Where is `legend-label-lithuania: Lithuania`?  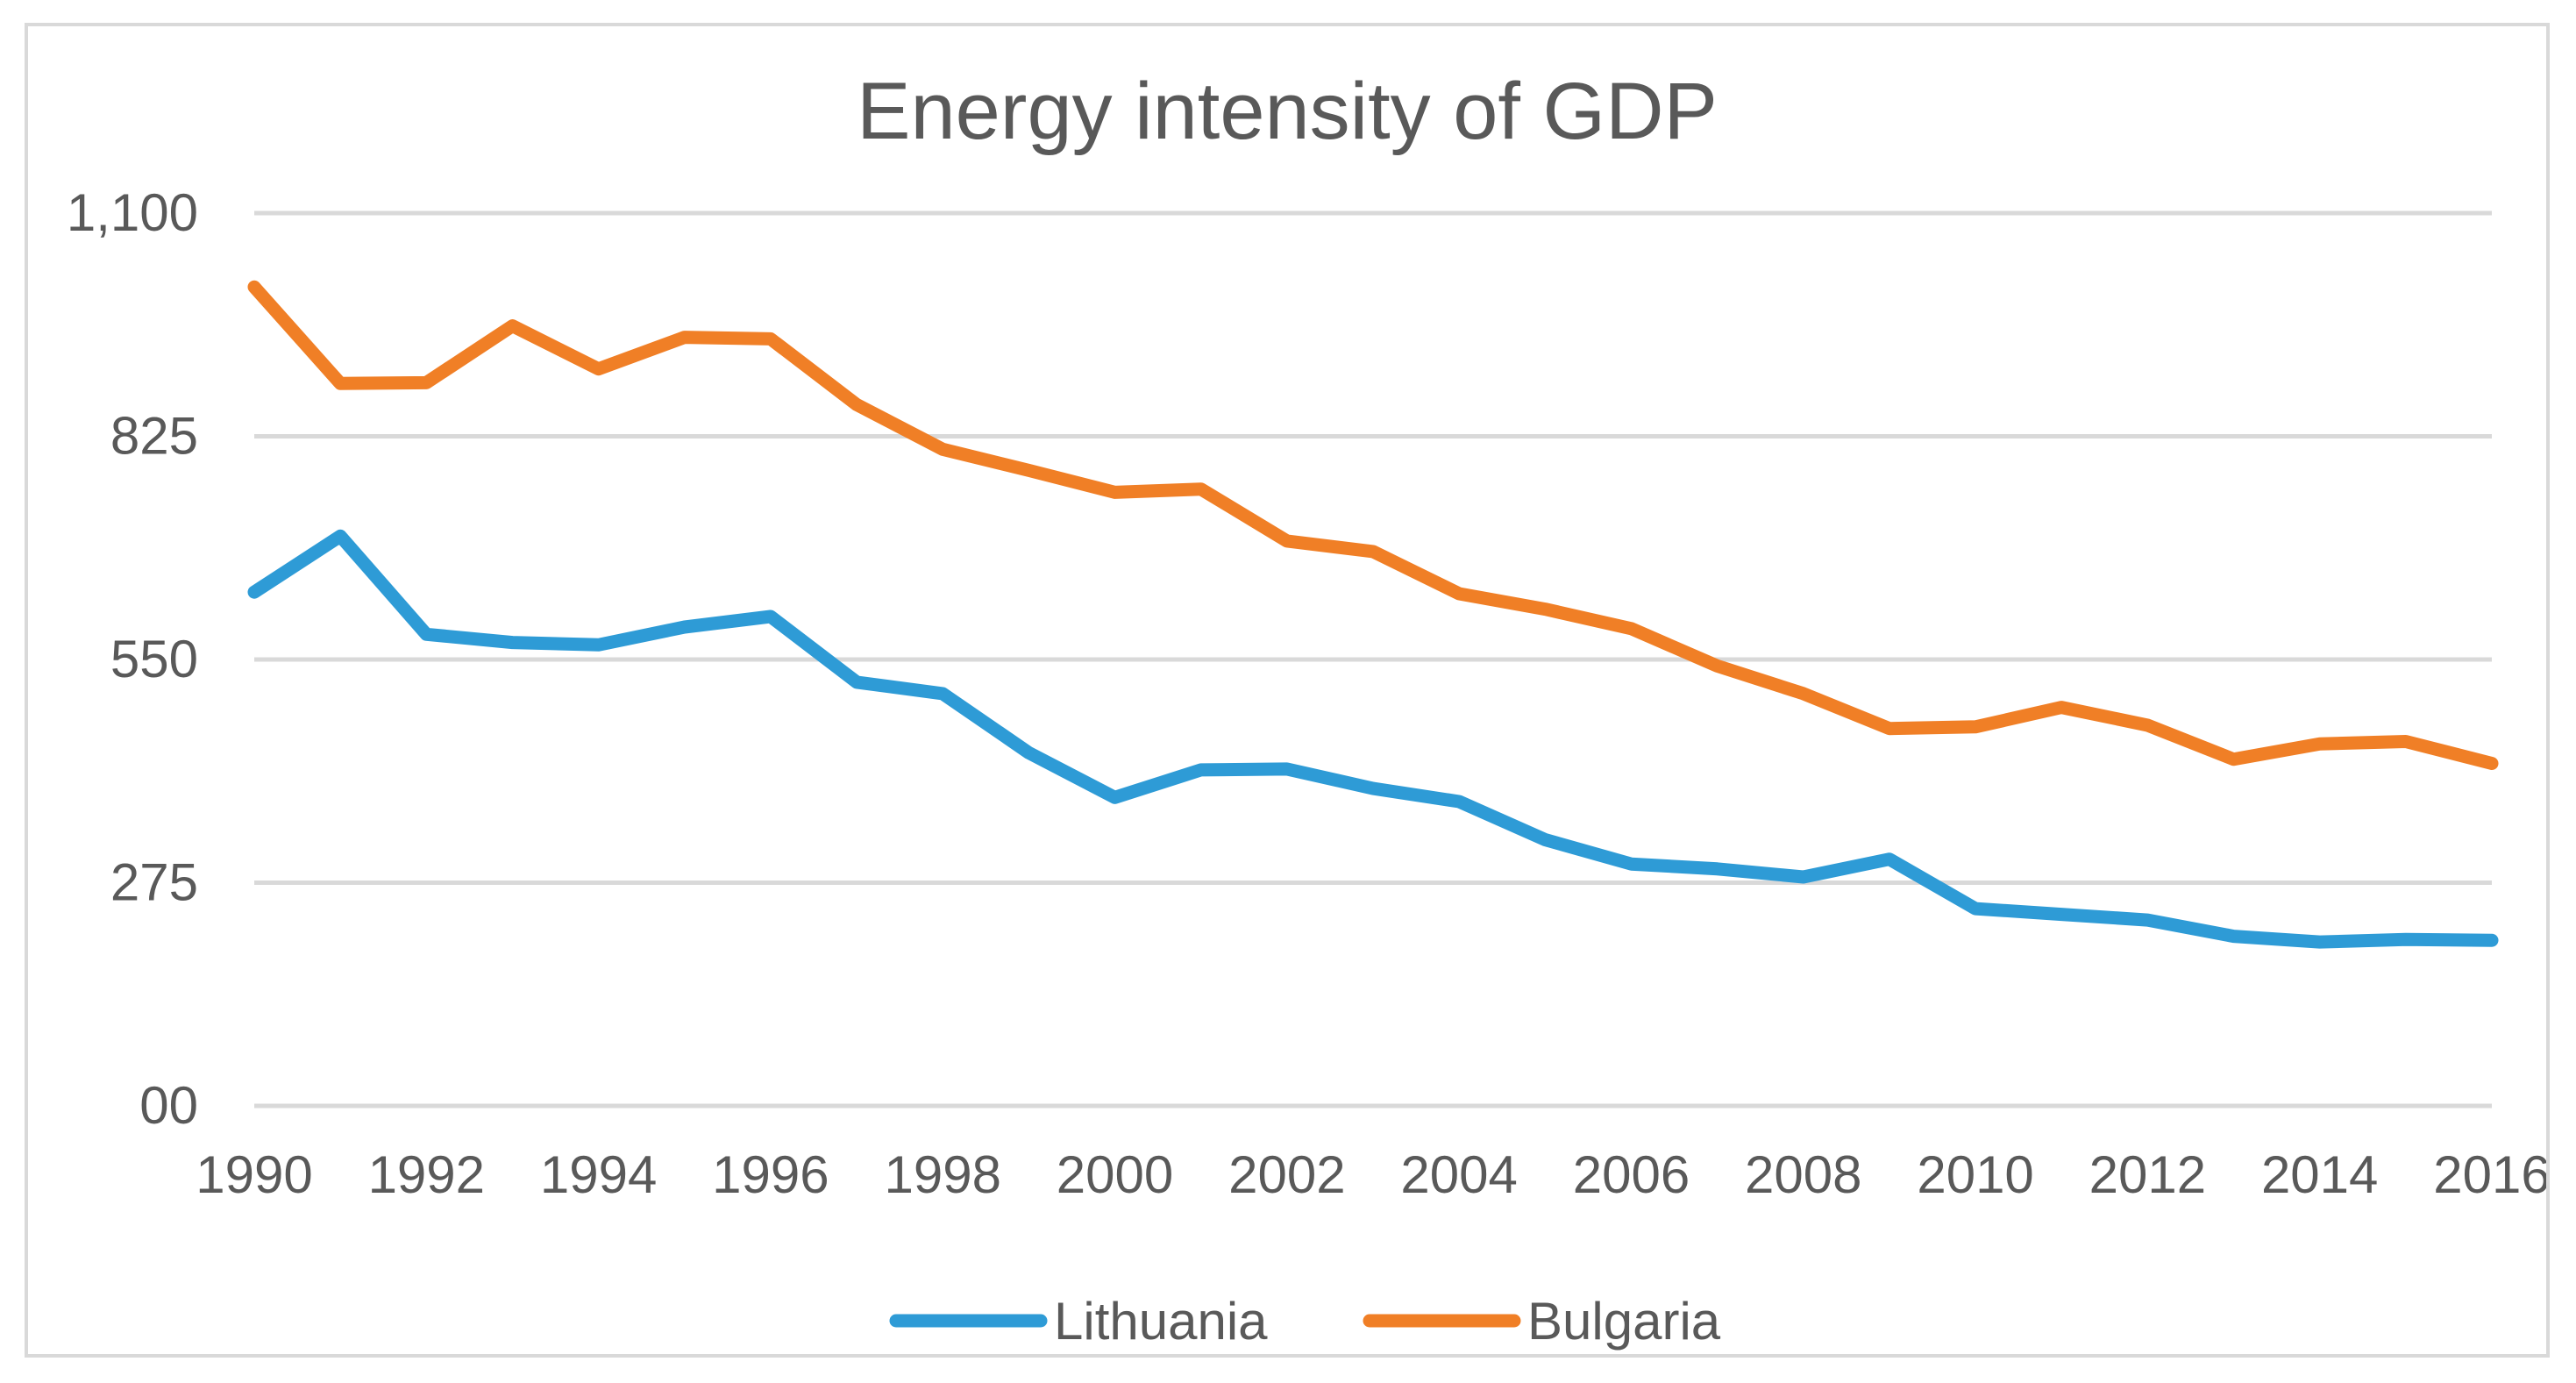 legend-label-lithuania: Lithuania is located at coordinates (1161, 1321).